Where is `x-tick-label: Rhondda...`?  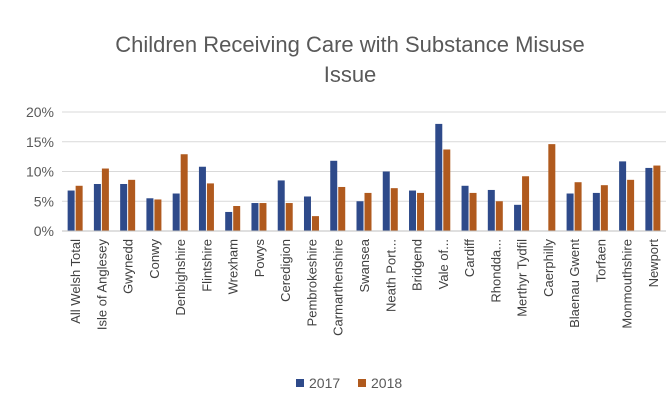 x-tick-label: Rhondda... is located at coordinates (495, 271).